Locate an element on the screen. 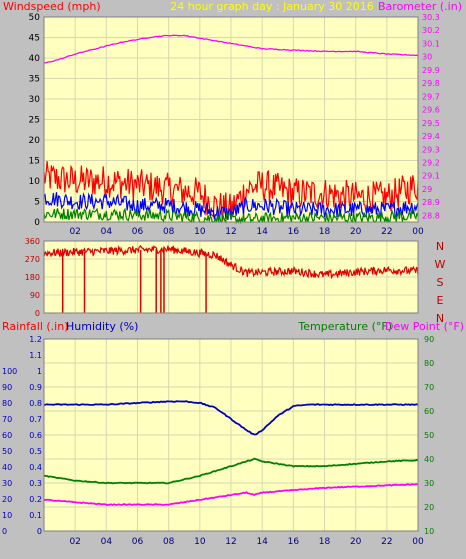 The width and height of the screenshot is (466, 559). direction-degree-label: 360 is located at coordinates (32, 241).